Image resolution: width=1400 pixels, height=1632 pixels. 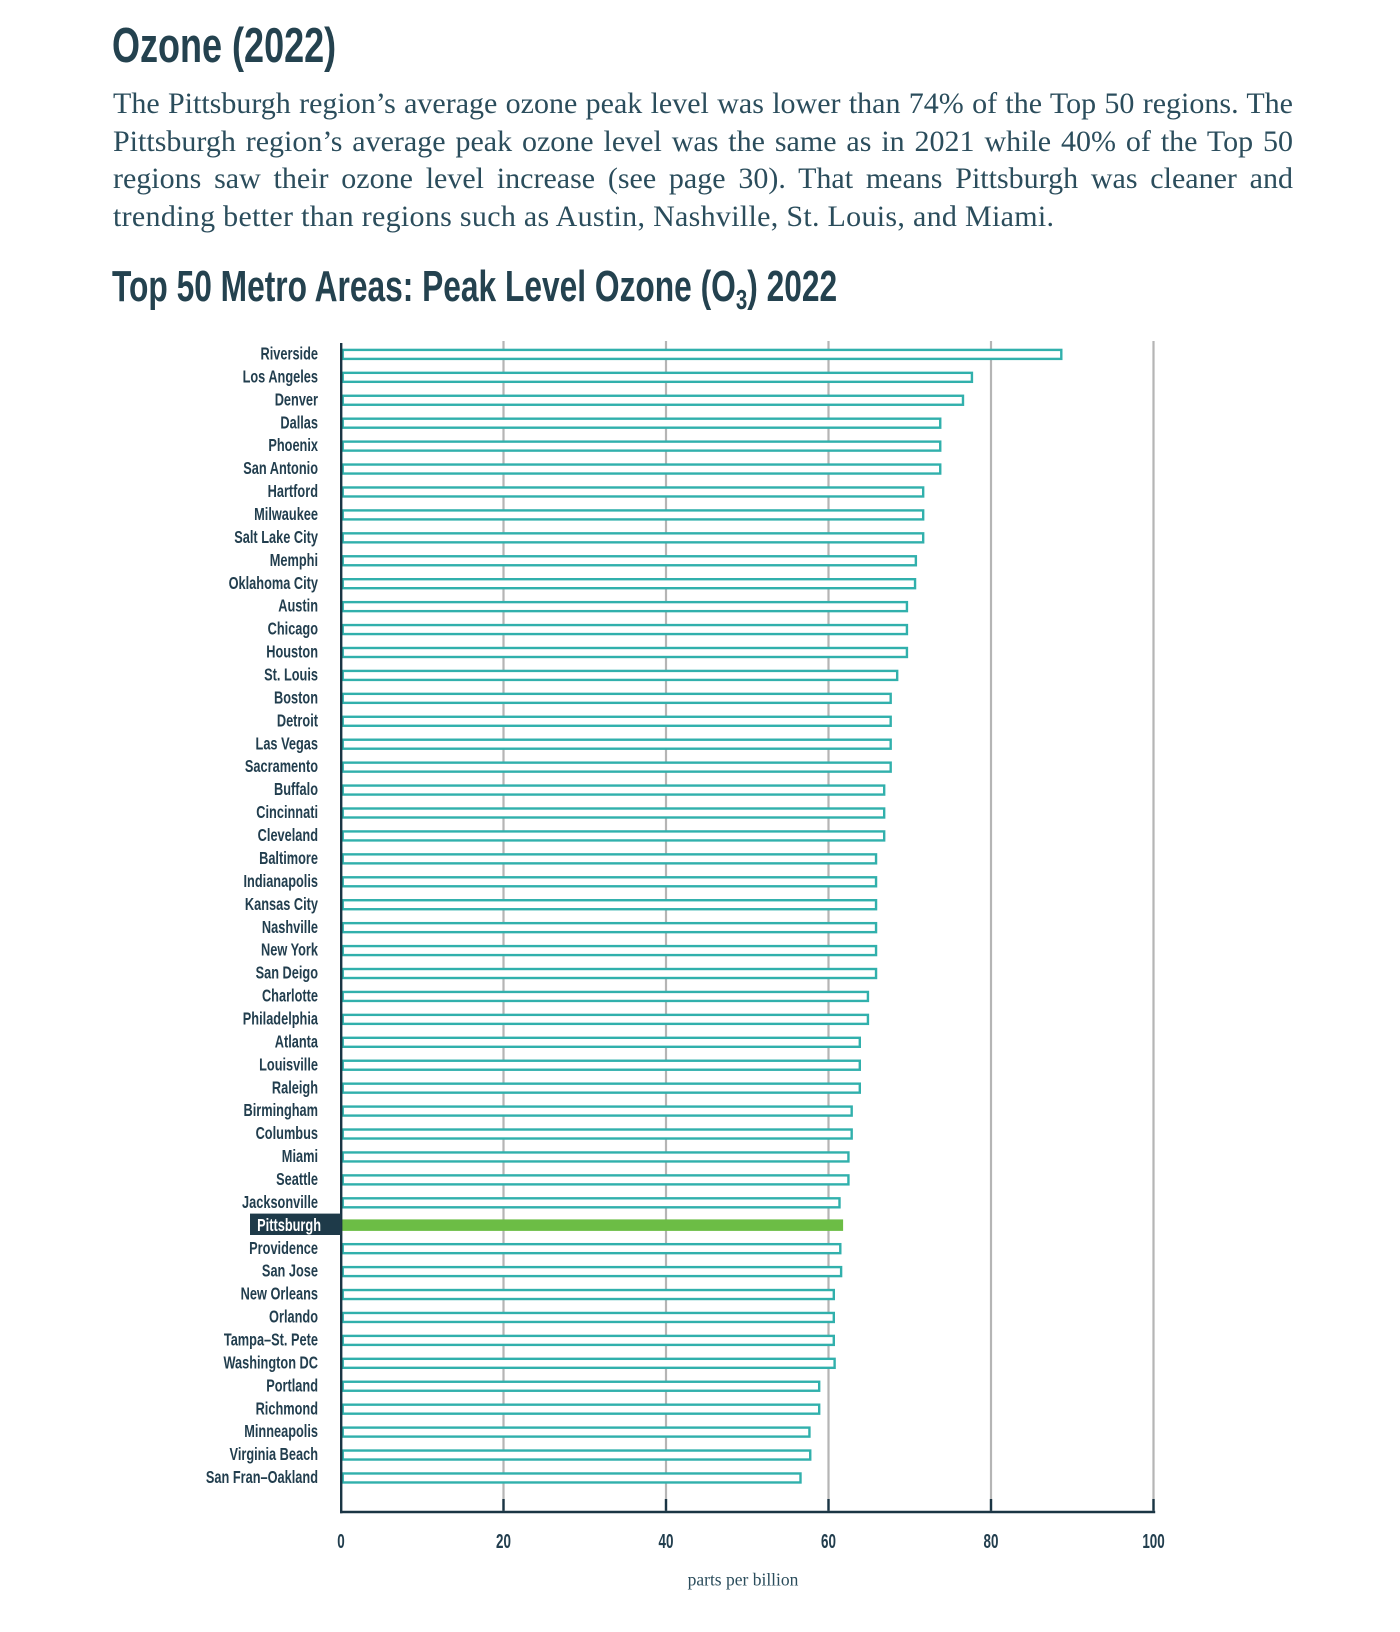 I want to click on svg-text: Washington DC, so click(x=270, y=1363).